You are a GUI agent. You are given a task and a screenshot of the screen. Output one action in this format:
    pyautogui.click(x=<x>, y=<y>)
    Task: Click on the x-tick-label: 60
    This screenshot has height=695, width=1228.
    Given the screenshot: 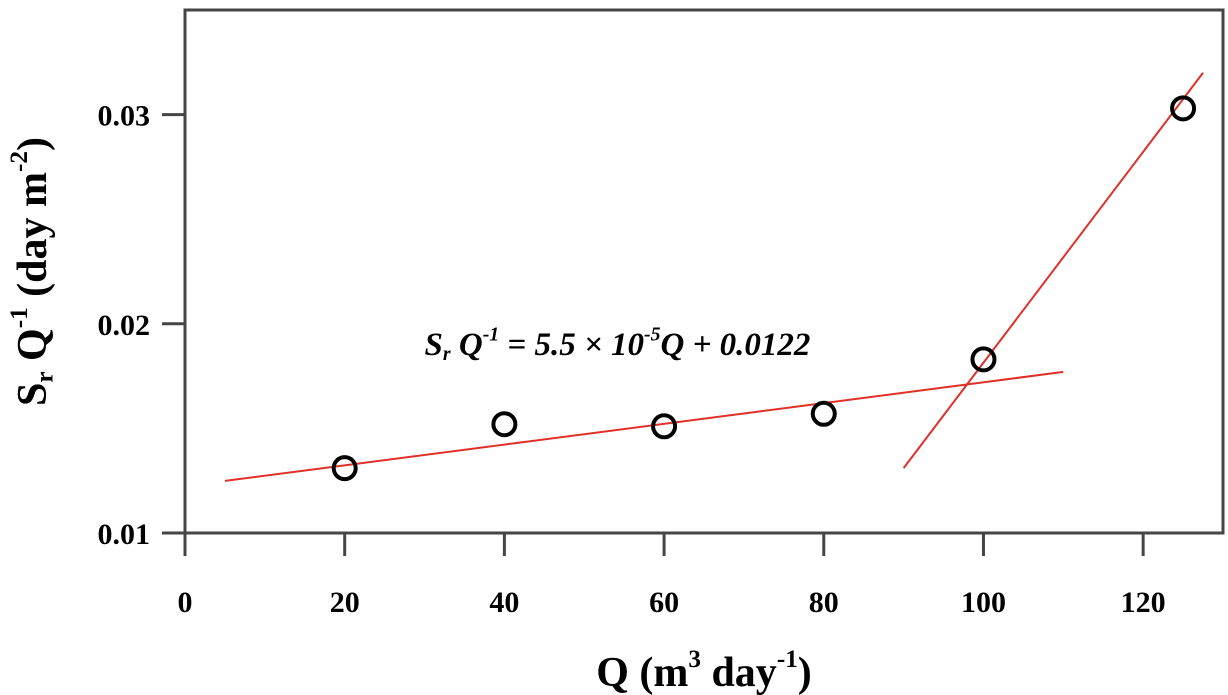 What is the action you would take?
    pyautogui.click(x=664, y=602)
    